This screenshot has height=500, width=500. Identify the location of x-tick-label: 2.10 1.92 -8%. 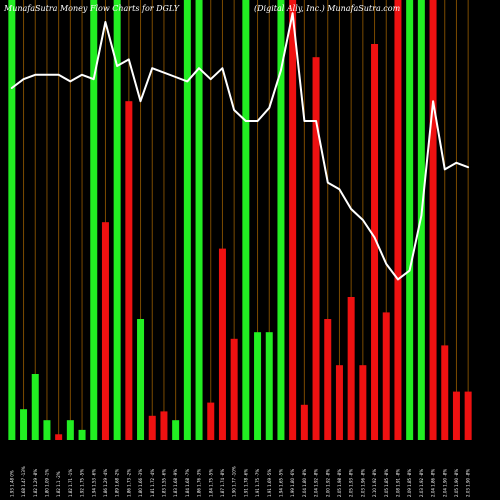
(374, 483).